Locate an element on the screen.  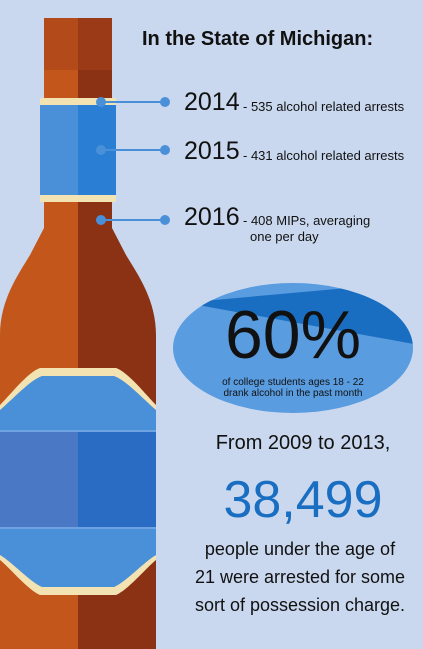
arrests-closing-line1: people under the age of is located at coordinates (300, 549).